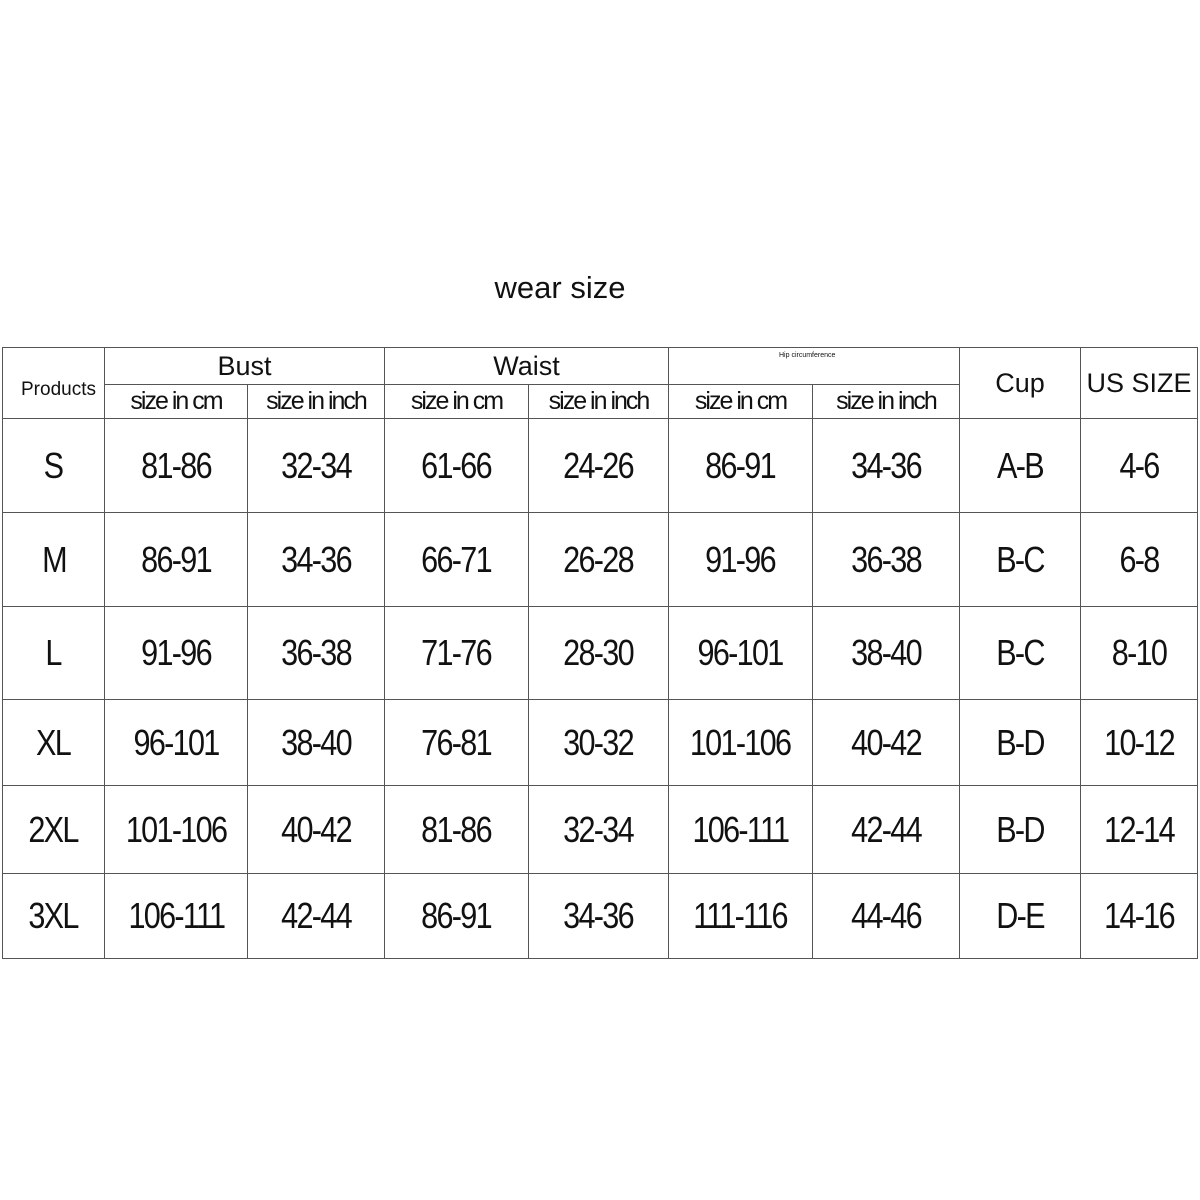  I want to click on cell-text: 111-116, so click(741, 915).